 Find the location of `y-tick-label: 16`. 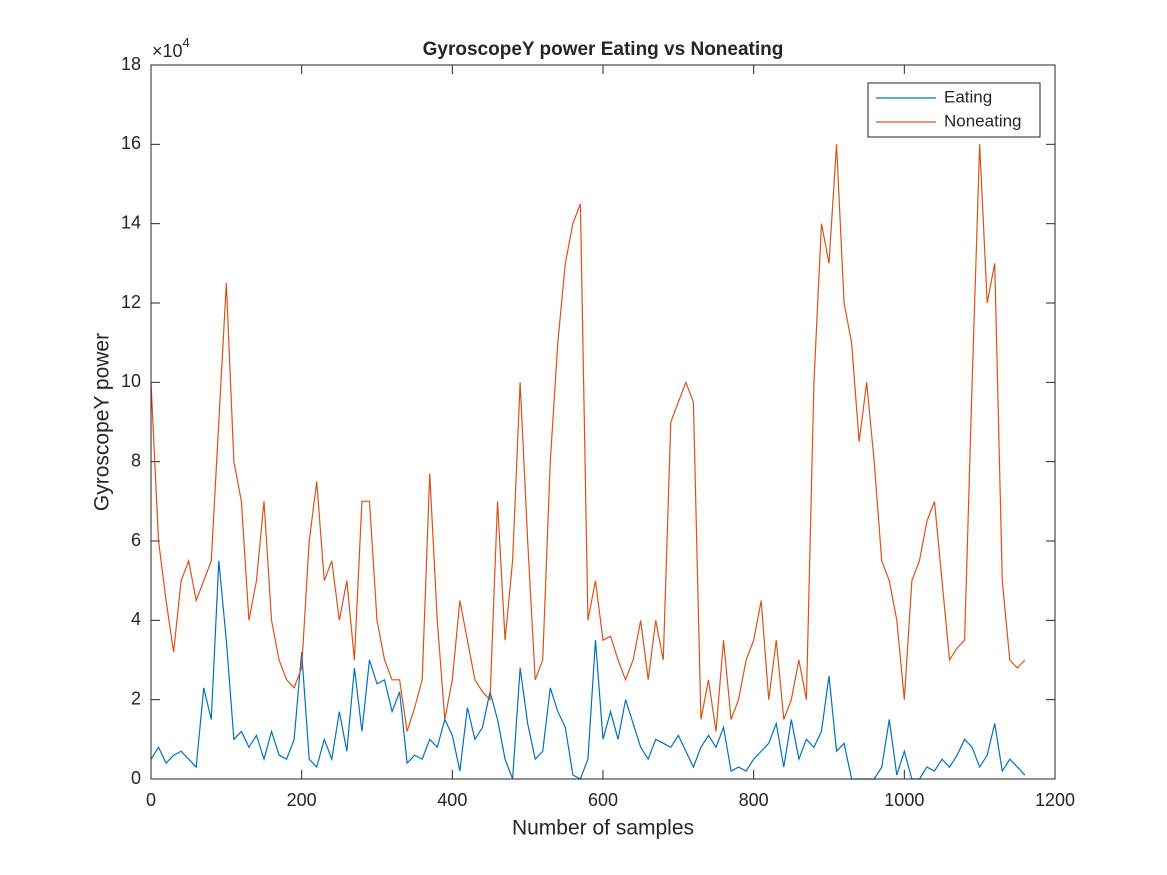

y-tick-label: 16 is located at coordinates (131, 143).